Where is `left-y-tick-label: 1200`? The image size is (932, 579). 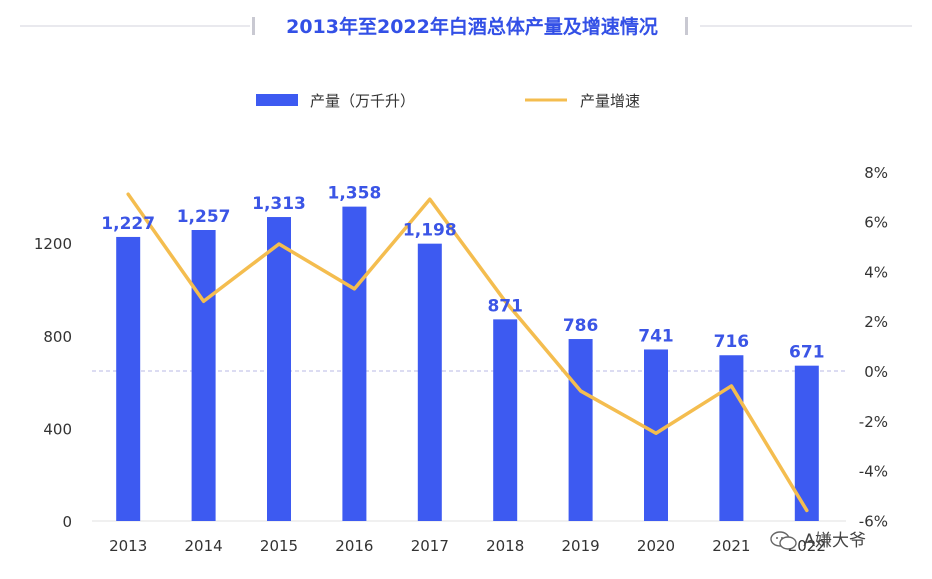 left-y-tick-label: 1200 is located at coordinates (53, 244).